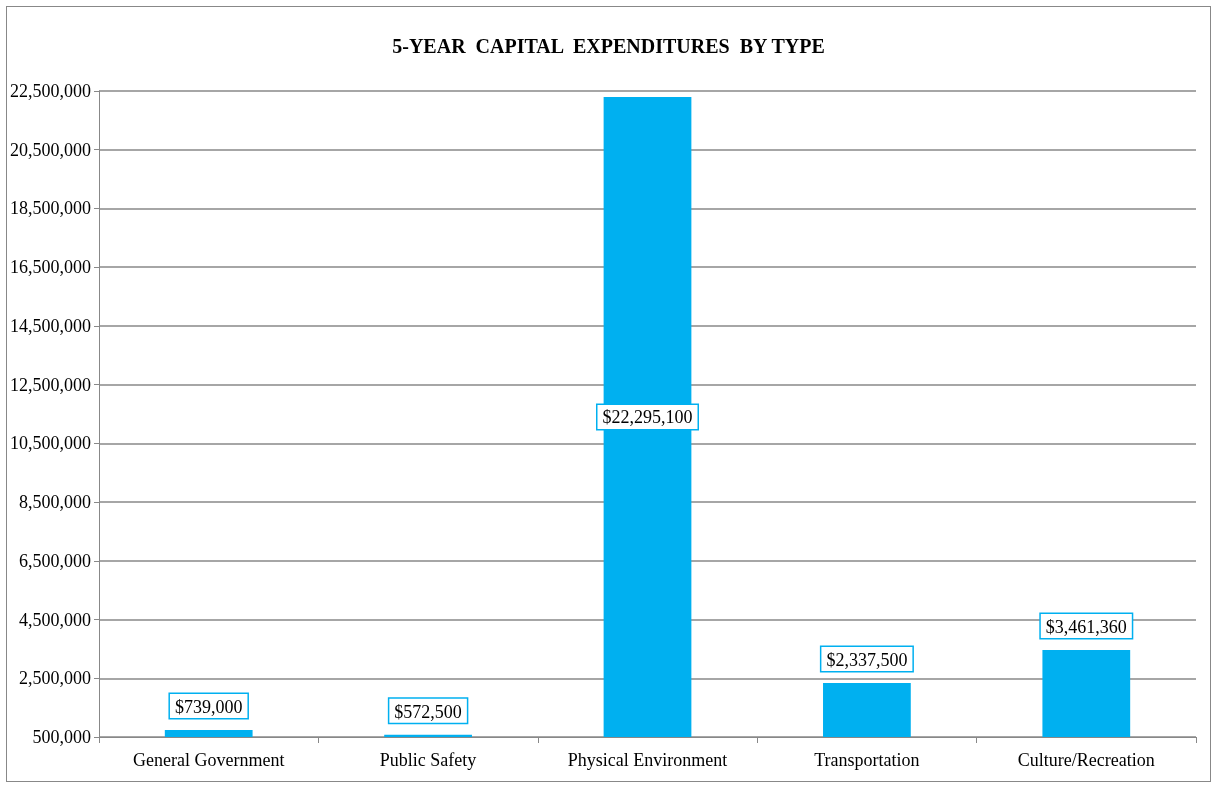 Image resolution: width=1217 pixels, height=788 pixels. I want to click on x-tick-label: Culture/Recreation, so click(1086, 760).